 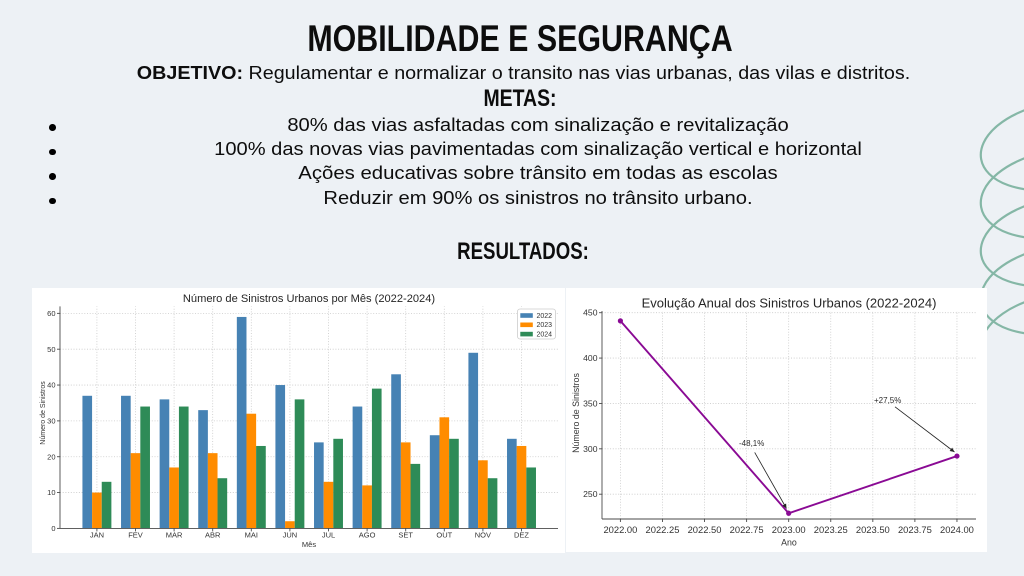 I want to click on svg-text: 2024.00, so click(x=957, y=529).